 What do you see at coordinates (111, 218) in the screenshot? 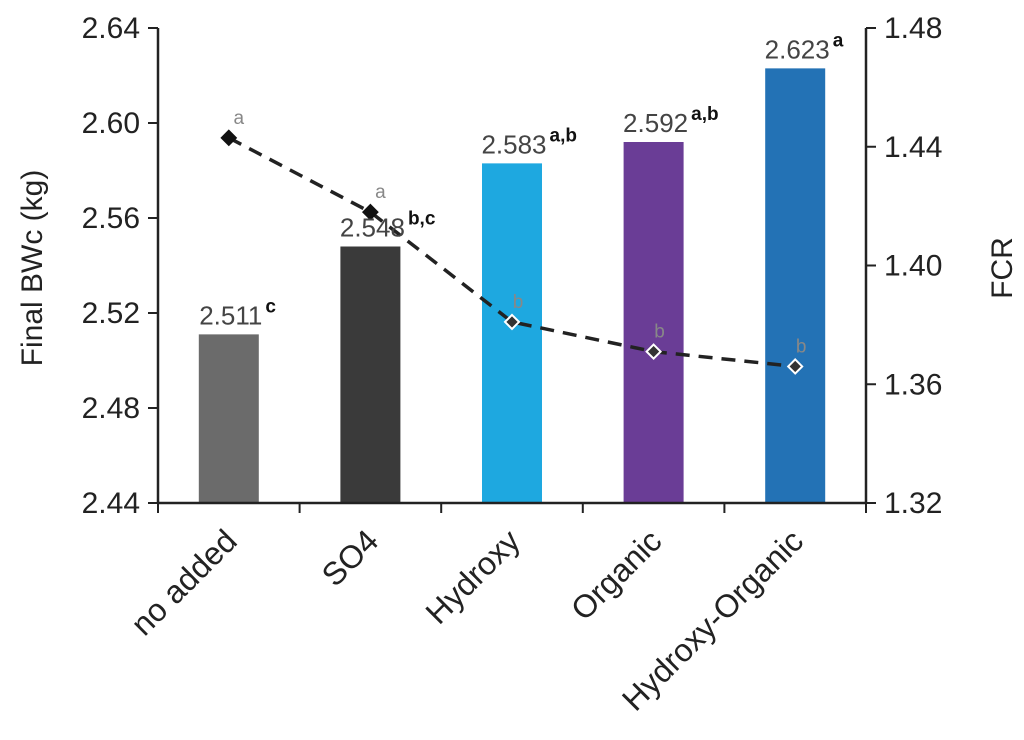
I see `y-tick-label-3: 2.56` at bounding box center [111, 218].